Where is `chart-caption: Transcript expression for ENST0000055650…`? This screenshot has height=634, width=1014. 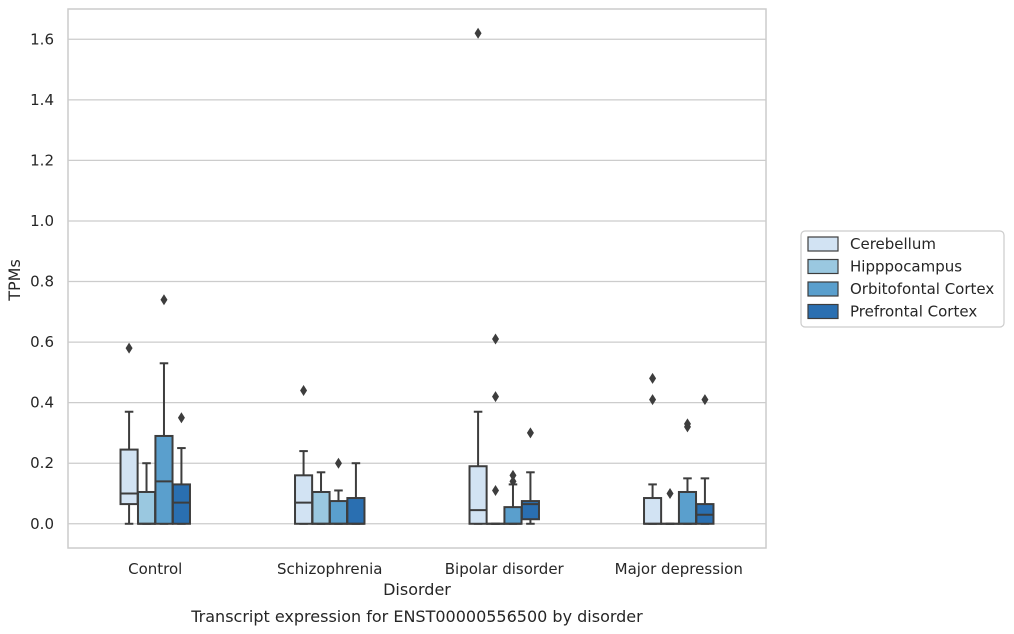
chart-caption: Transcript expression for ENST0000055650… is located at coordinates (416, 616).